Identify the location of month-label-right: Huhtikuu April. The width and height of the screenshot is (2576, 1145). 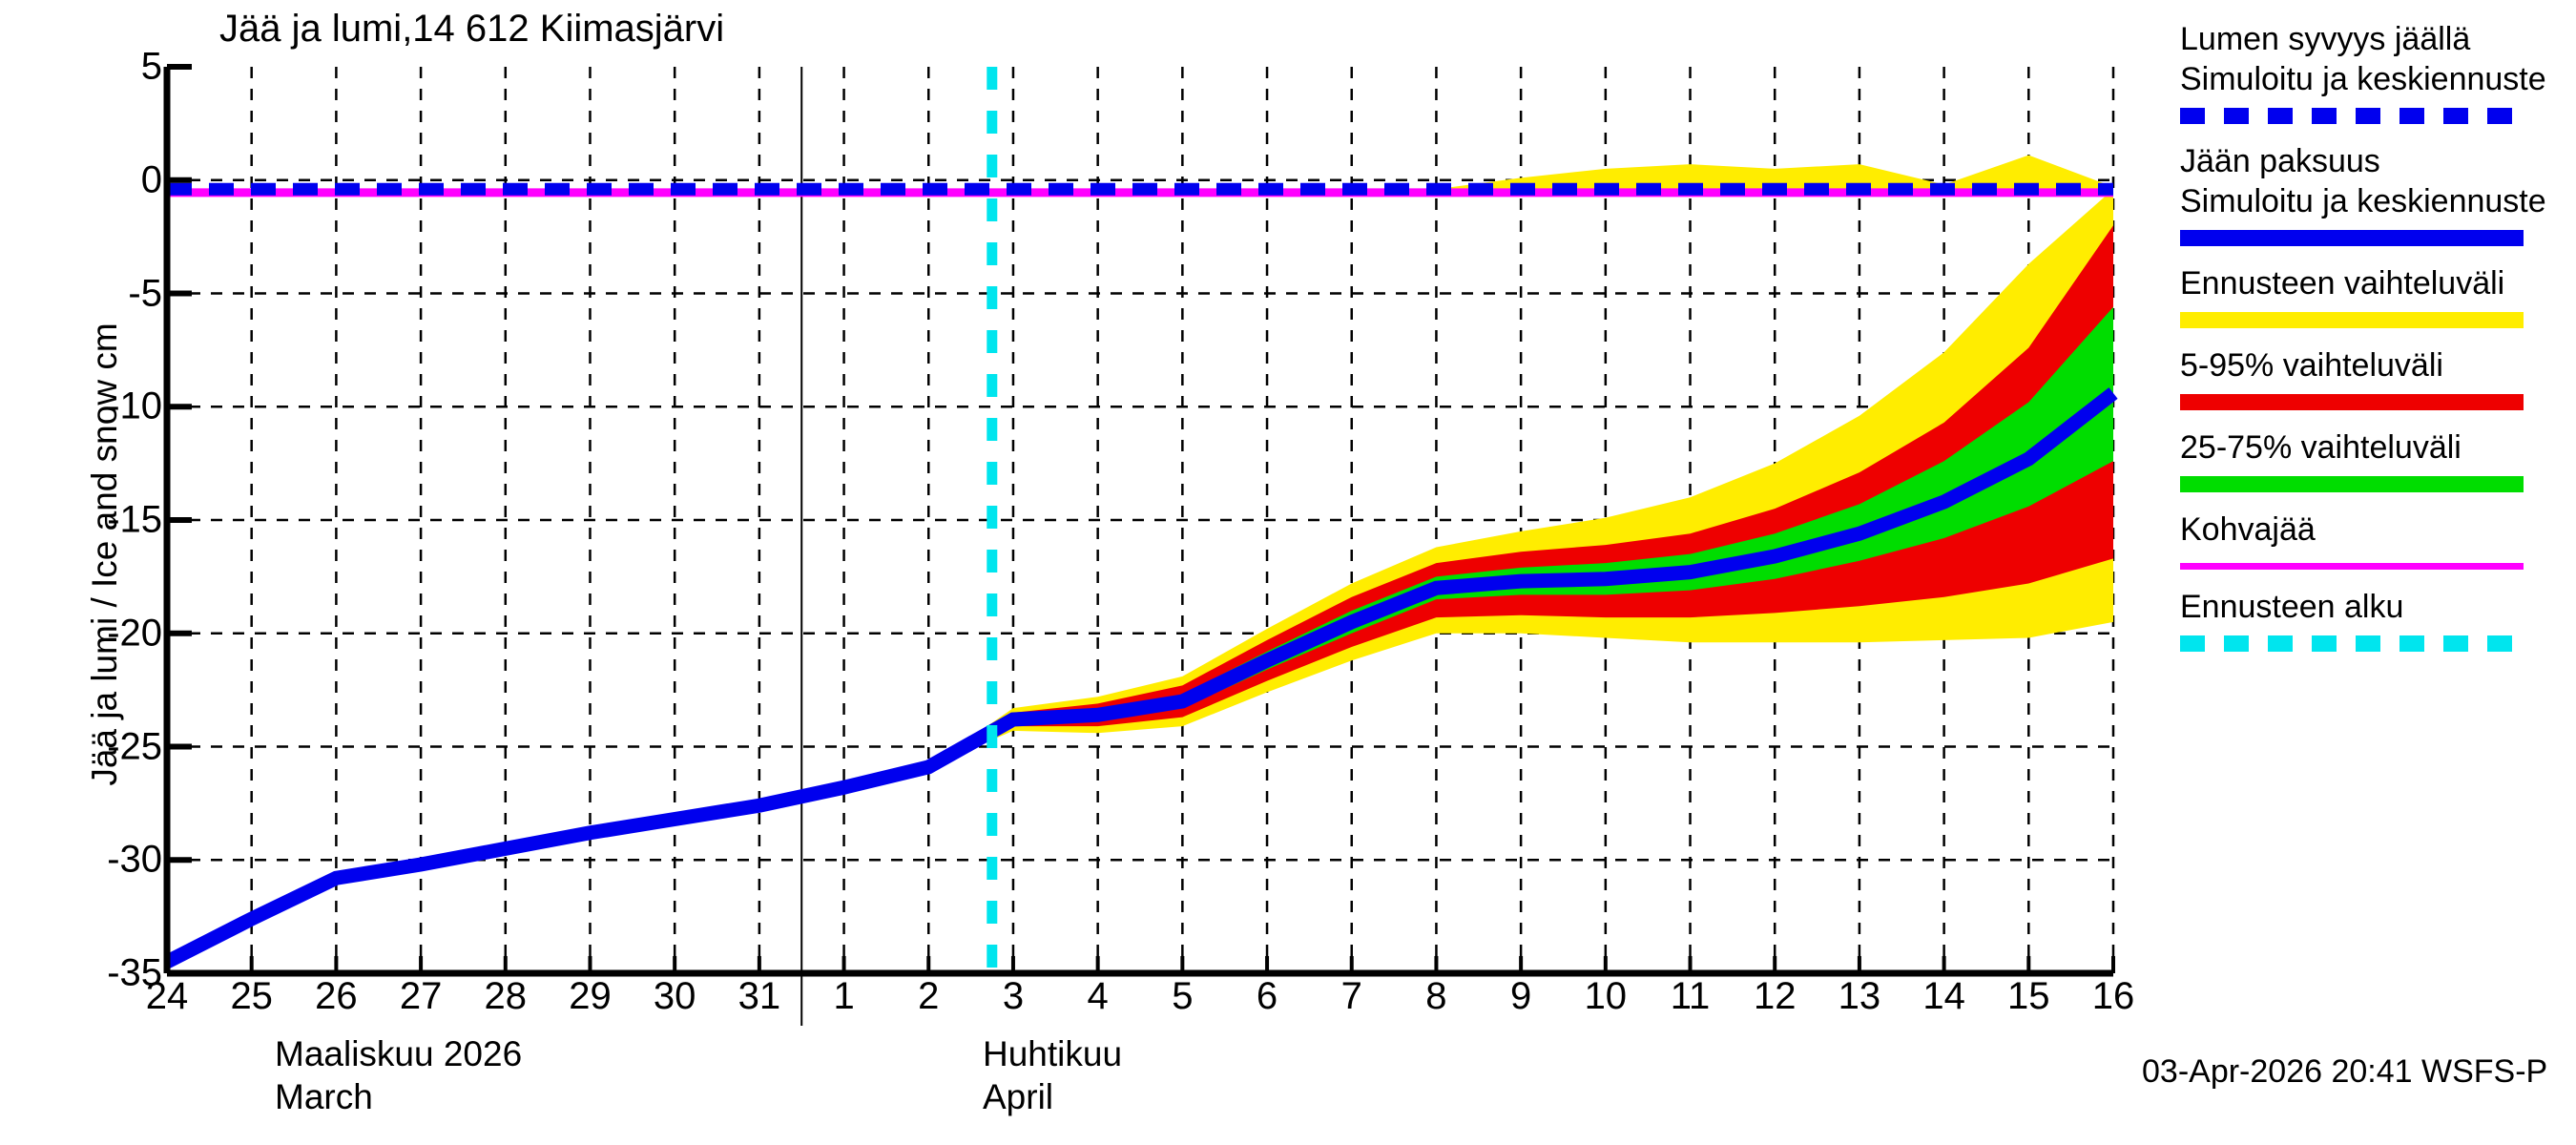
(1052, 1075).